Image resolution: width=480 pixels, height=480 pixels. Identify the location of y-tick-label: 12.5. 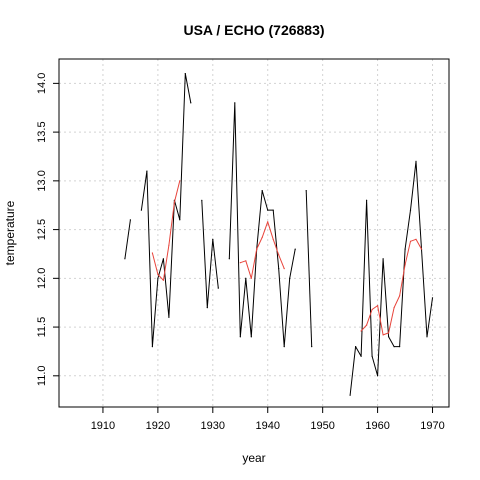
(42, 229).